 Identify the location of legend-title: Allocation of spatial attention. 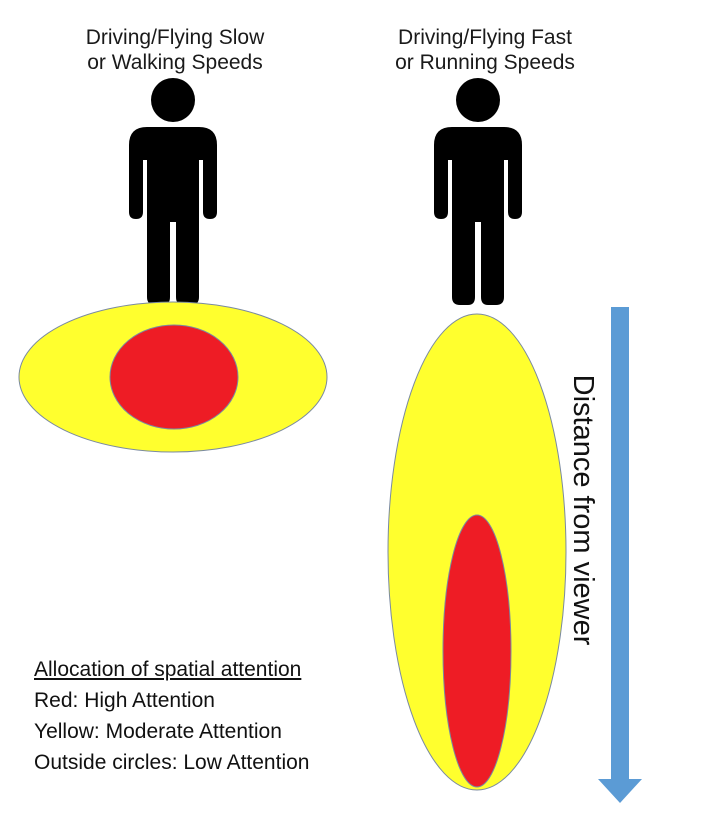
(168, 669).